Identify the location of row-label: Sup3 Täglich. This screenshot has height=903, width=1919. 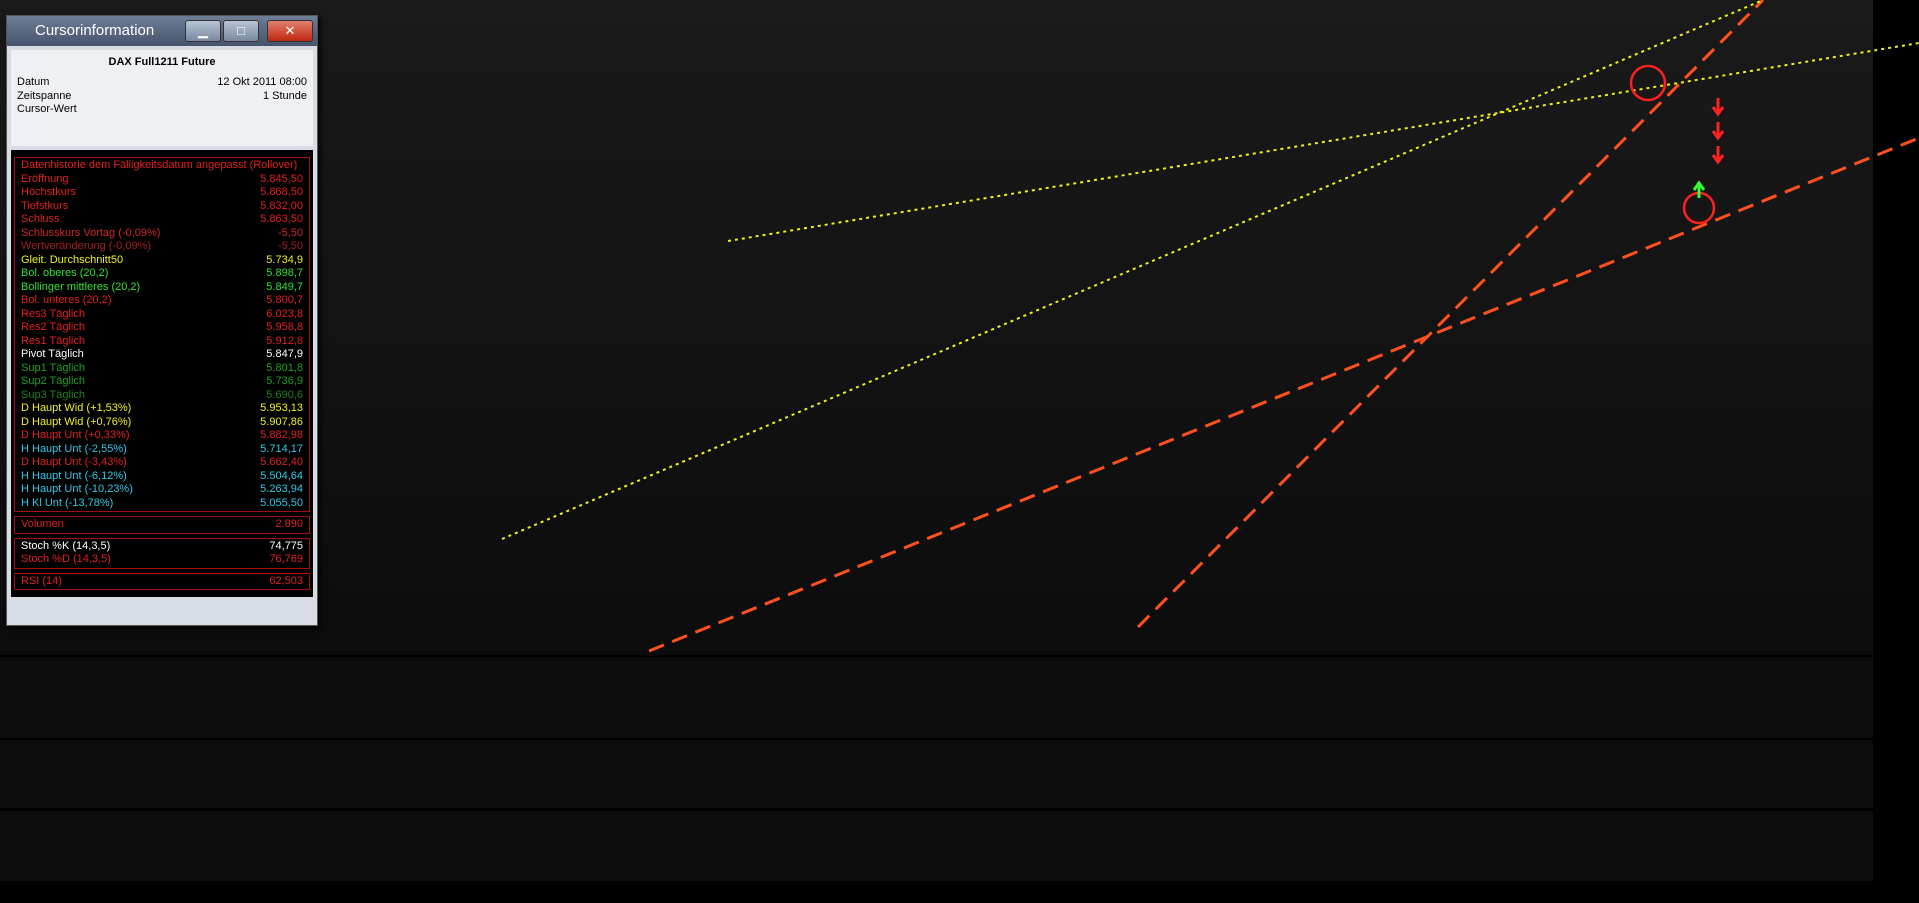
(53, 394).